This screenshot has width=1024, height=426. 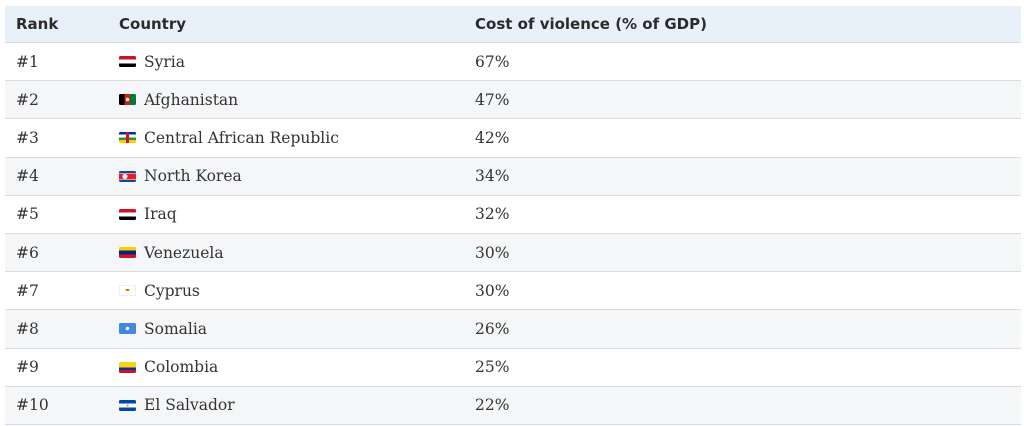 What do you see at coordinates (127, 62) in the screenshot?
I see `syria-flag-icon` at bounding box center [127, 62].